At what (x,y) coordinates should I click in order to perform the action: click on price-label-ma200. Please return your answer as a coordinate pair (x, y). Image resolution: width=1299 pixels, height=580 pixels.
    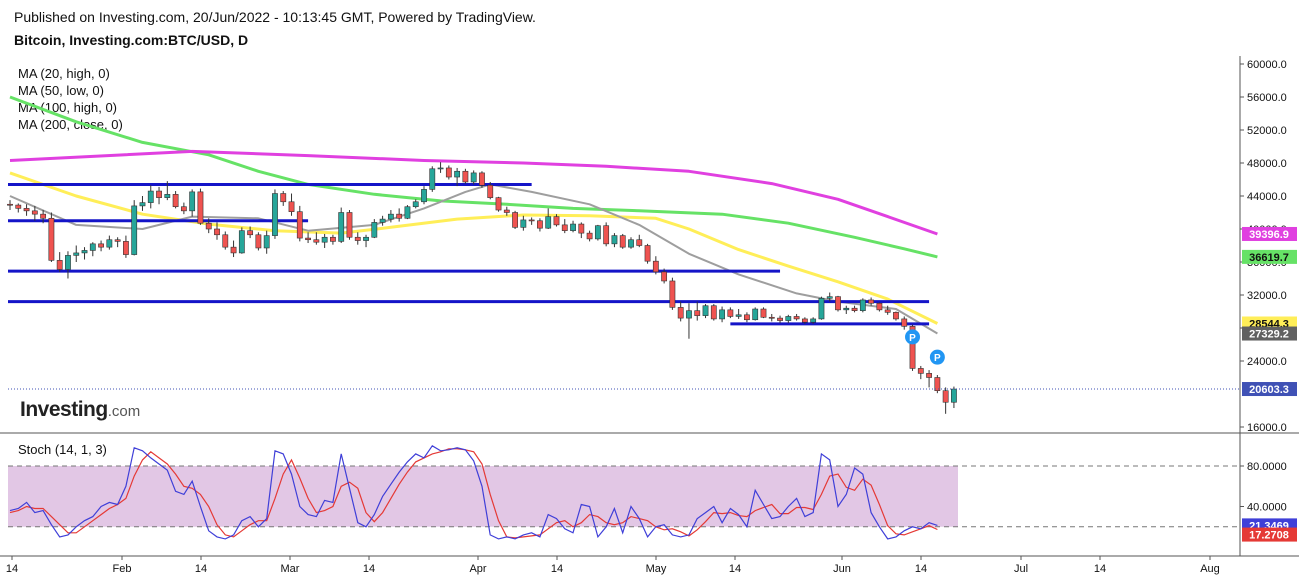
    Looking at the image, I should click on (1269, 233).